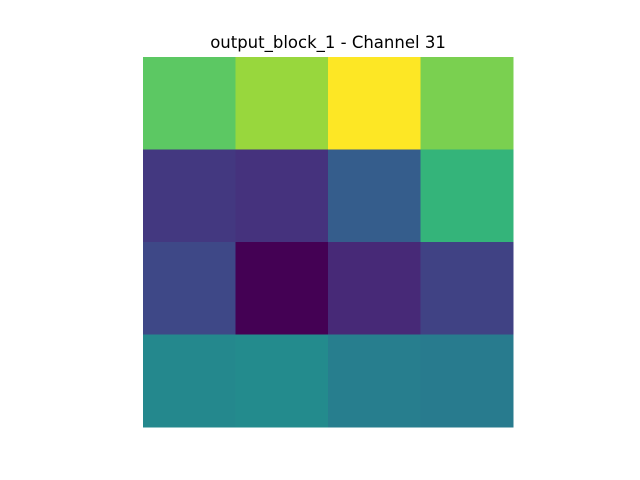  Describe the element at coordinates (374, 103) in the screenshot. I see `heatmap-cell-r0-c2` at that location.